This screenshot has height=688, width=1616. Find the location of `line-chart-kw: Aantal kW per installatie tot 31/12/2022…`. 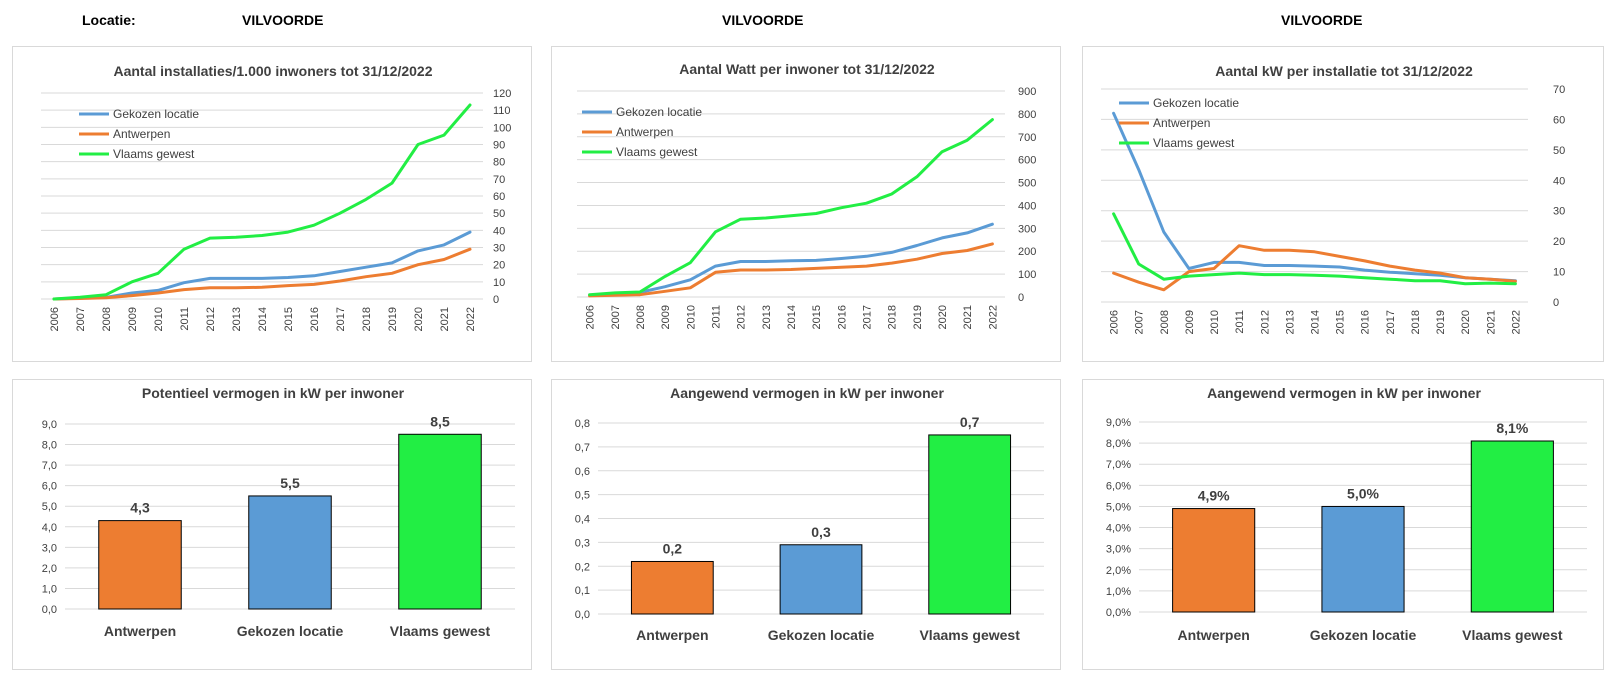

line-chart-kw: Aantal kW per installatie tot 31/12/2022… is located at coordinates (1333, 198).